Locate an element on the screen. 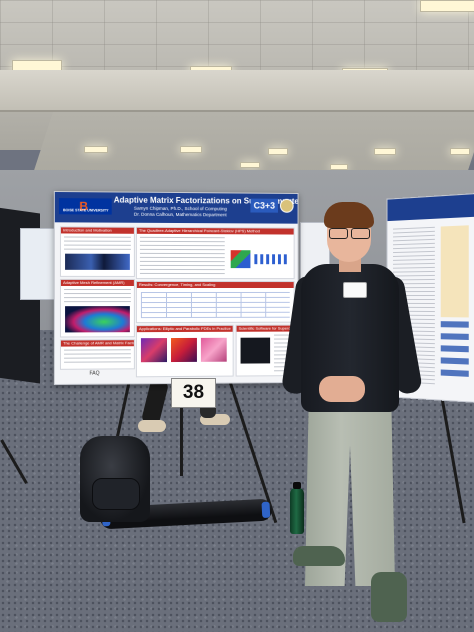 This screenshot has width=474, height=632. presenter-hair is located at coordinates (349, 215).